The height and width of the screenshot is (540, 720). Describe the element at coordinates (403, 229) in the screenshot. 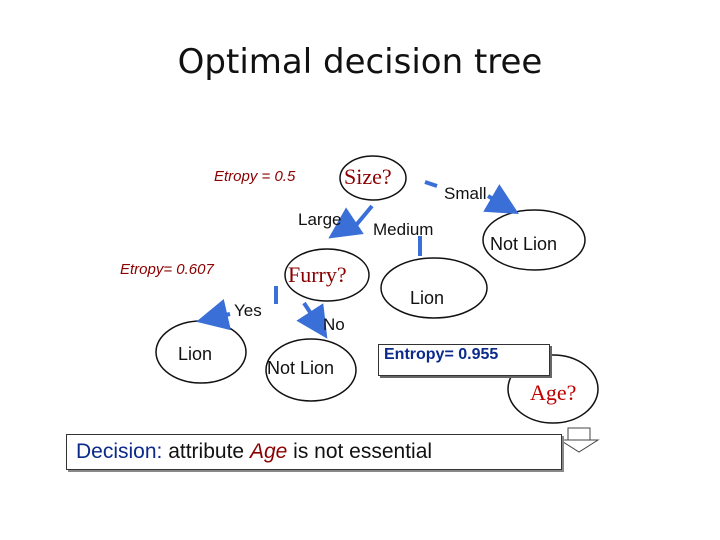

I see `edge-label-medium: Medium` at that location.